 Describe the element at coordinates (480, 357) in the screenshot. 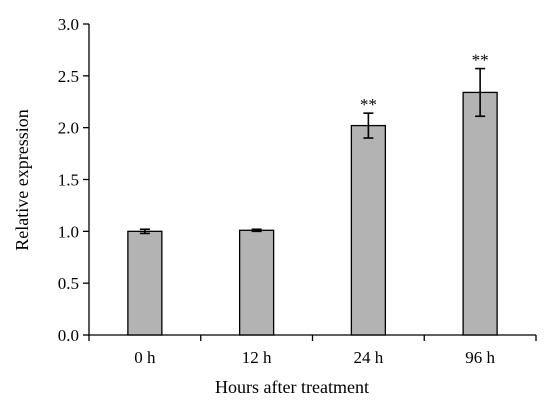

I see `x-tick-label: 96 h` at that location.